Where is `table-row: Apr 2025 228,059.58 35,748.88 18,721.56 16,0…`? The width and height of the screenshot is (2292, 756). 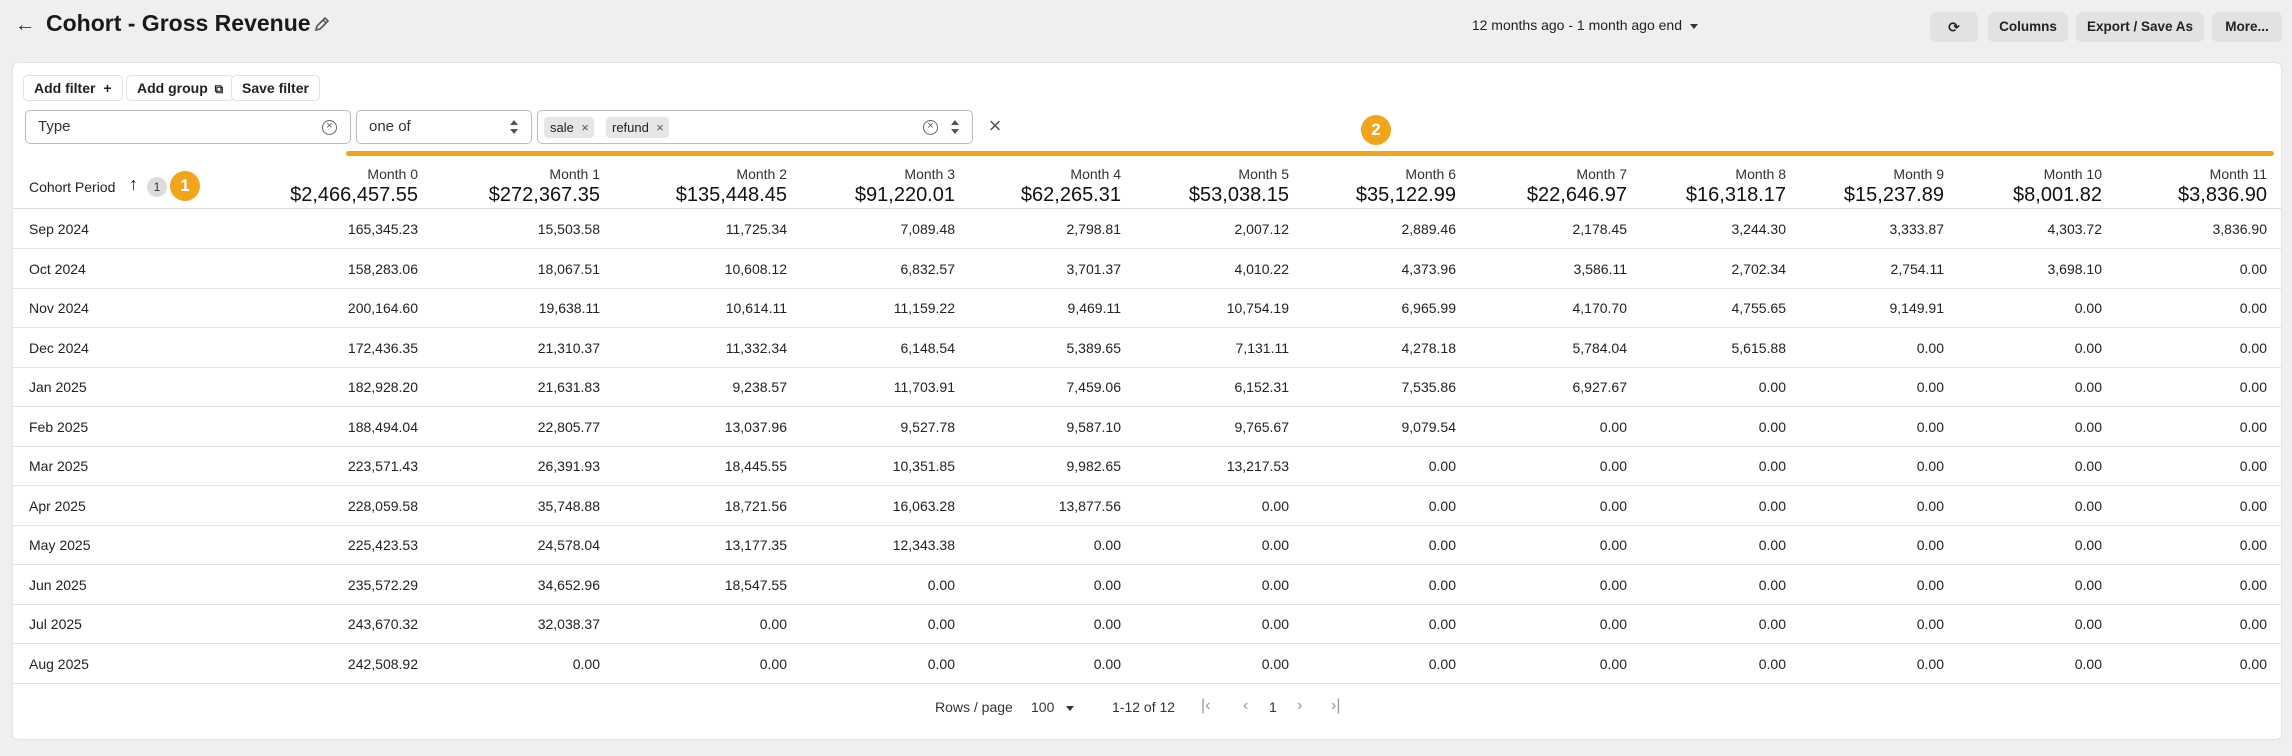
table-row: Apr 2025 228,059.58 35,748.88 18,721.56 16,0… is located at coordinates (1147, 506).